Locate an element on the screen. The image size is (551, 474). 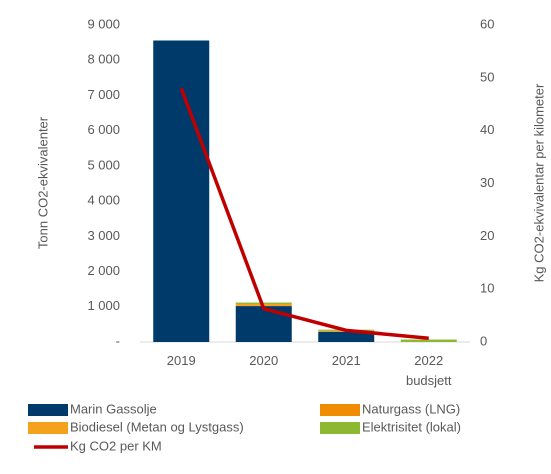
legend-label: Kg CO2 per KM is located at coordinates (116, 445).